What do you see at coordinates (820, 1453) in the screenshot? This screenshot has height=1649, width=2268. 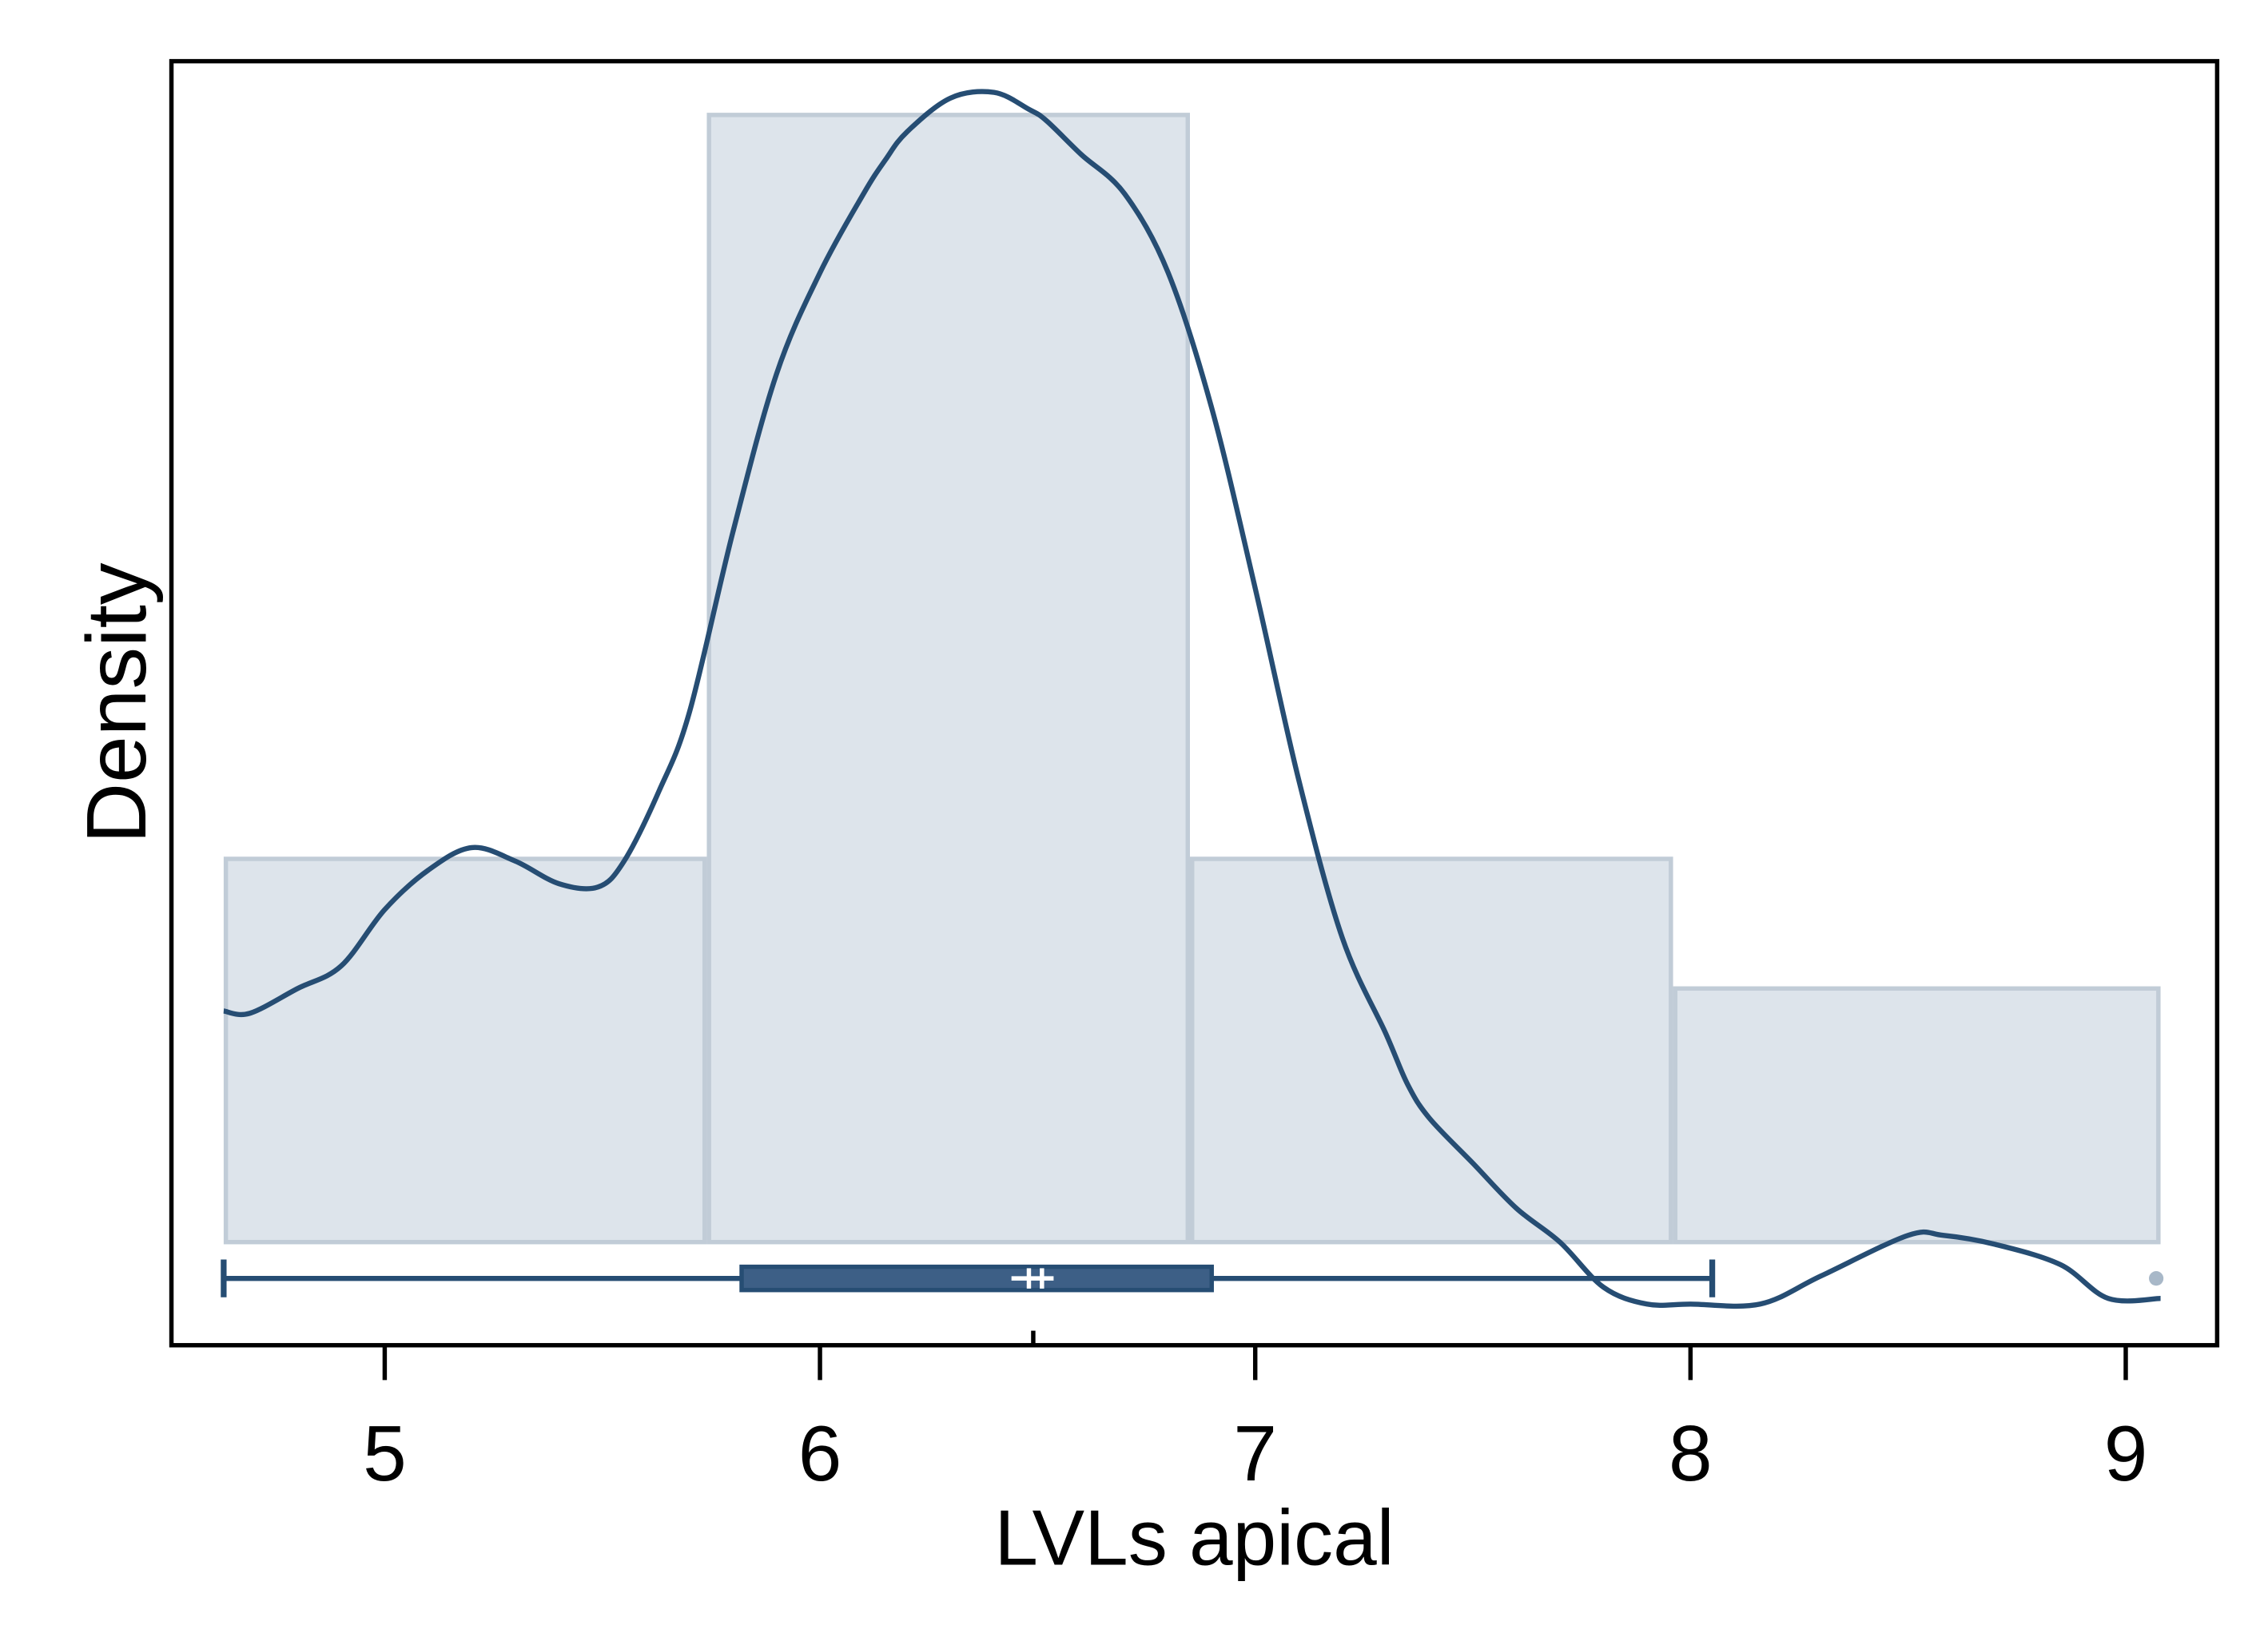 I see `x-tick-label: 6` at bounding box center [820, 1453].